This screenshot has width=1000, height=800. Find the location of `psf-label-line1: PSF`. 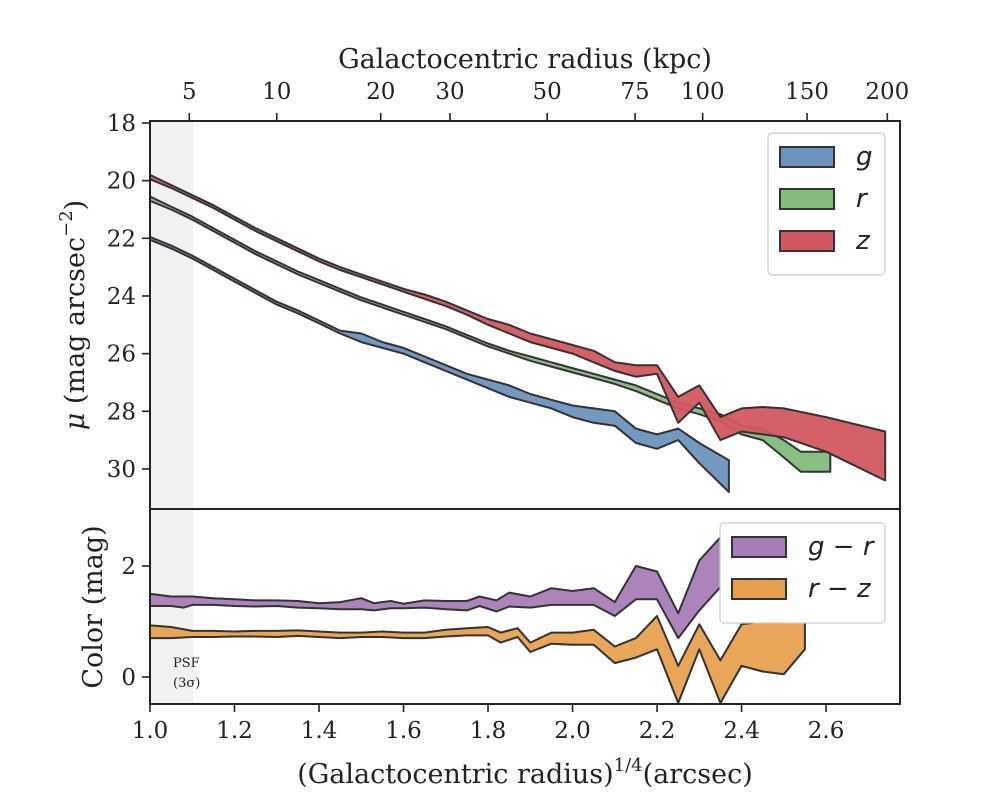

psf-label-line1: PSF is located at coordinates (186, 663).